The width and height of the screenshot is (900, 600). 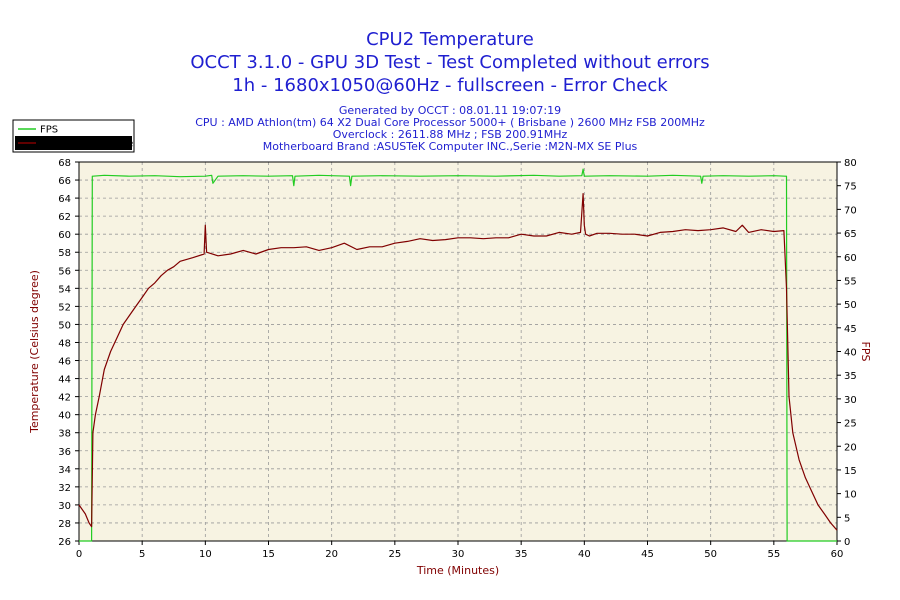 I want to click on y2-tick-label: 50, so click(x=850, y=305).